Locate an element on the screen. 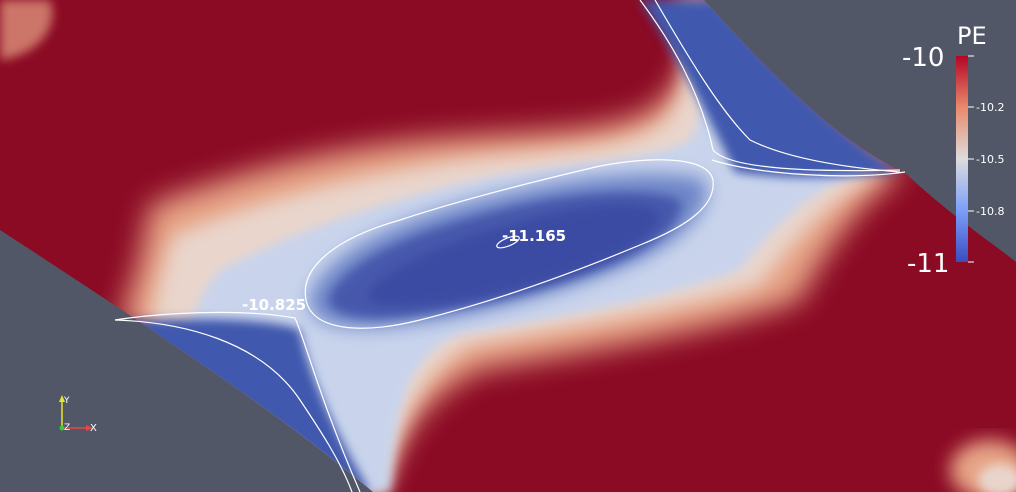  surface-corner-patch is located at coordinates (26, 30).